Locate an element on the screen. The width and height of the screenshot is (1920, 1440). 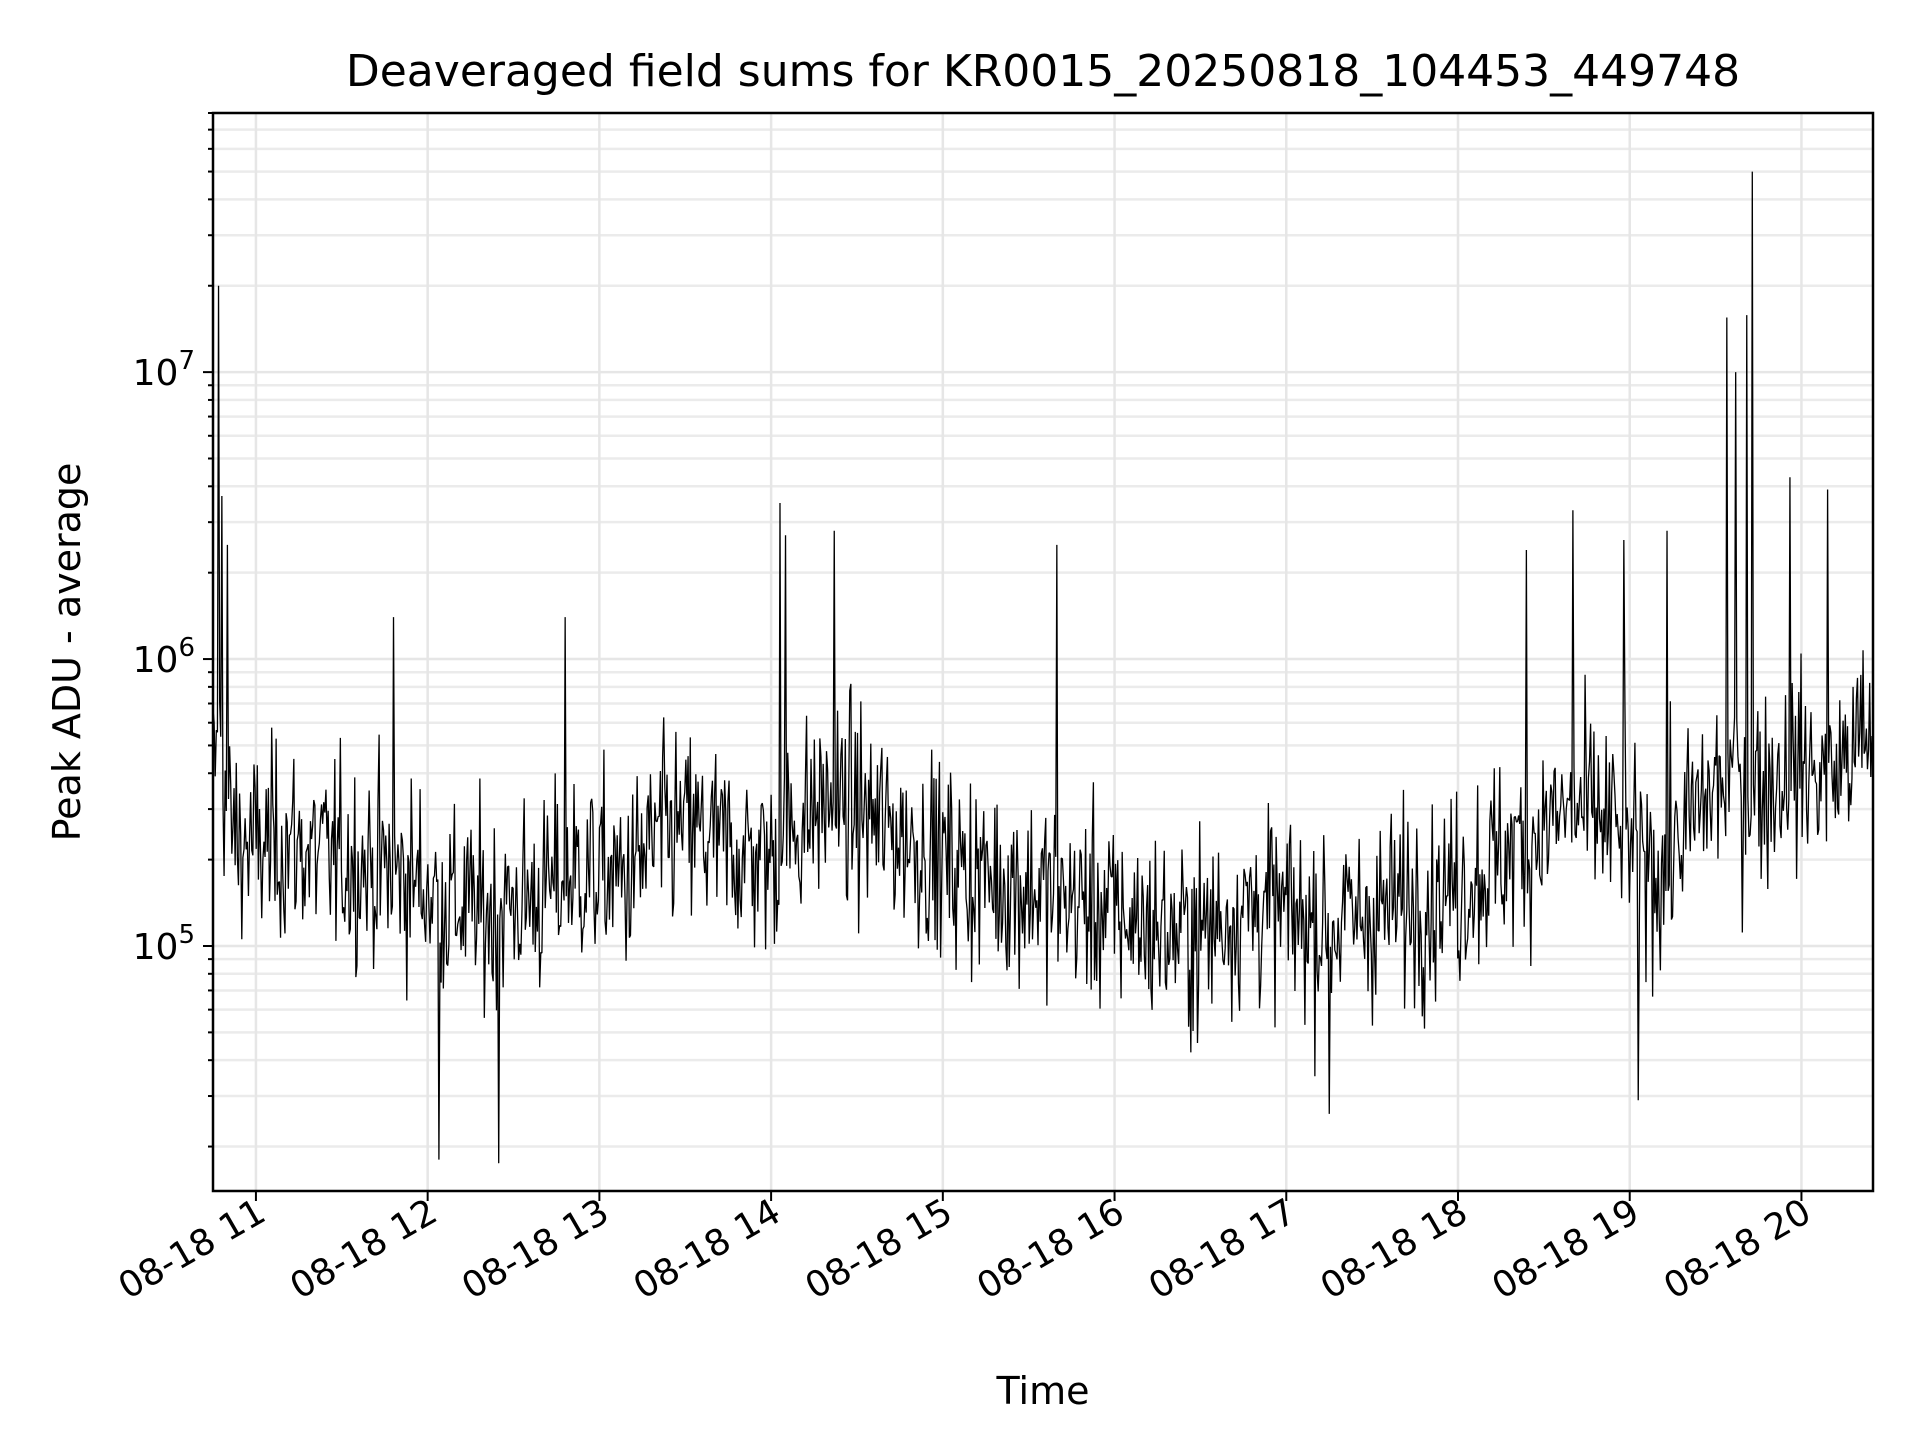
y-tick-label-exponent: 6 is located at coordinates (186, 648).